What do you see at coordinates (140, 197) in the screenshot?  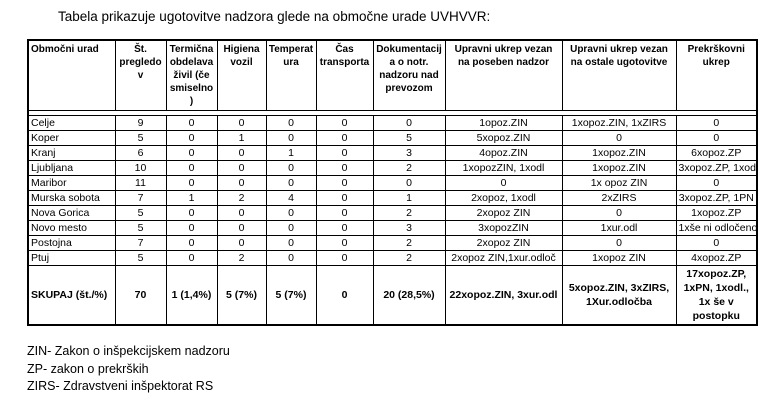 I see `value-cell: 7` at bounding box center [140, 197].